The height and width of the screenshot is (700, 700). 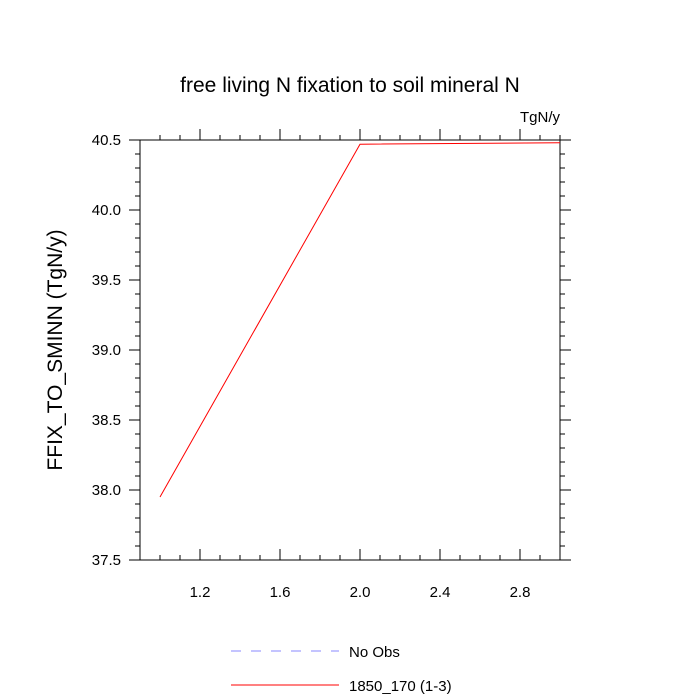 What do you see at coordinates (55, 349) in the screenshot?
I see `y-axis-label: FFIX_TO_SMINN (TgN/y)` at bounding box center [55, 349].